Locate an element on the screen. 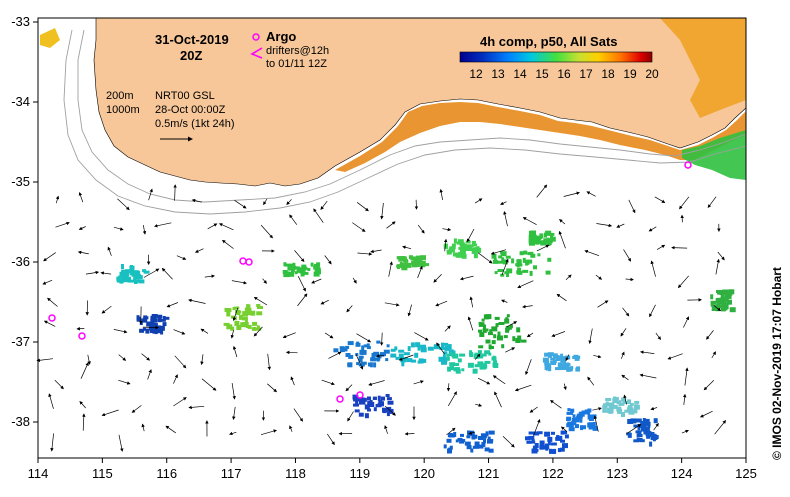 The width and height of the screenshot is (790, 497). contour-200-label: 200m is located at coordinates (120, 96).